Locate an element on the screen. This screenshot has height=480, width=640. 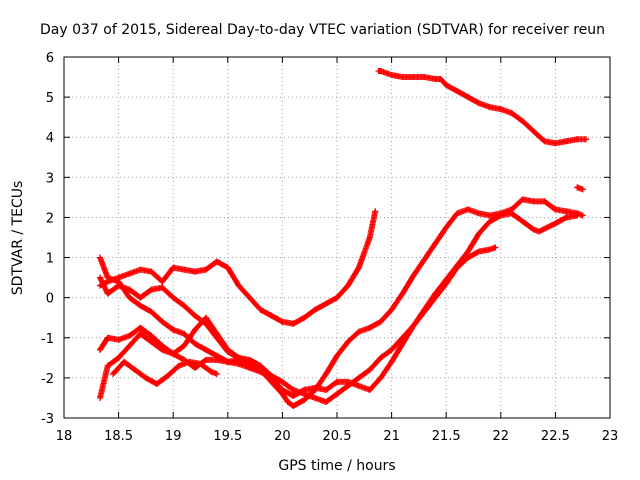
x-tick-label: 19.5 is located at coordinates (227, 436).